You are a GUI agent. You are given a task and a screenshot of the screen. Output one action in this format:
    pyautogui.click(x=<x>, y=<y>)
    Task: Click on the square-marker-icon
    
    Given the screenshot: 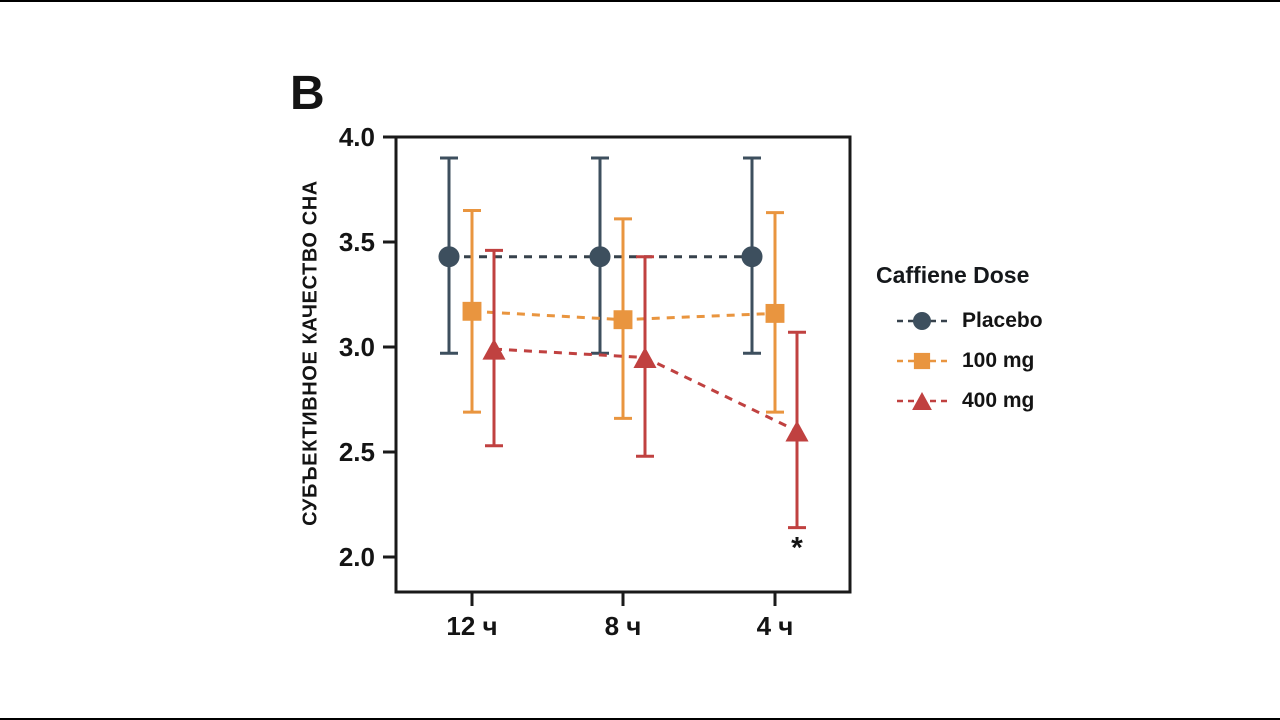 What is the action you would take?
    pyautogui.click(x=922, y=361)
    